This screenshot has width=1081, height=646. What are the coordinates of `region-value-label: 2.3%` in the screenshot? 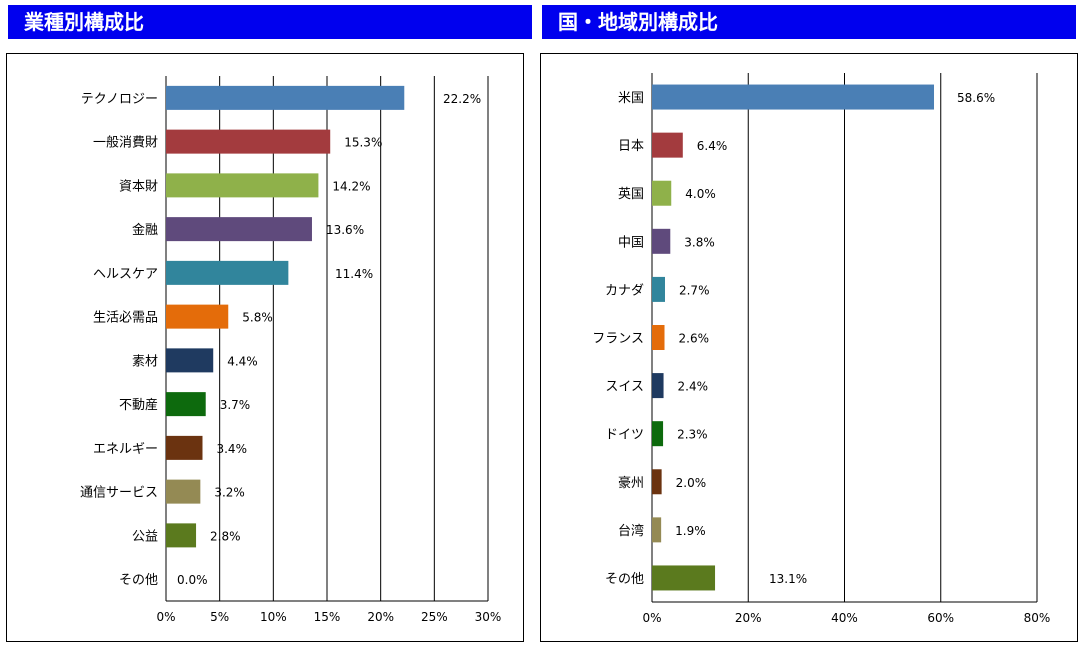 It's located at (692, 435).